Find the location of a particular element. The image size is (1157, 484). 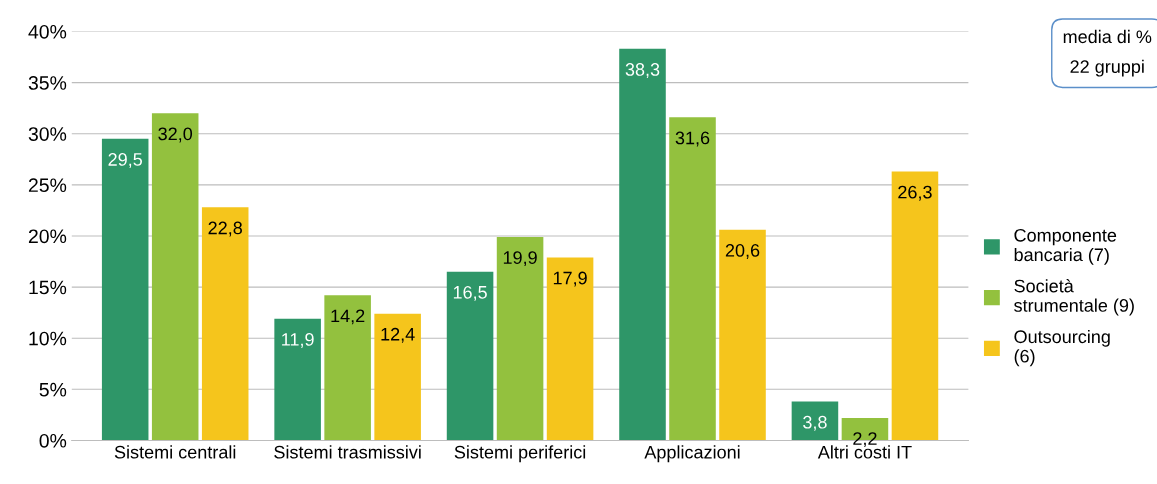

y-tick-label: 0% is located at coordinates (53, 440).